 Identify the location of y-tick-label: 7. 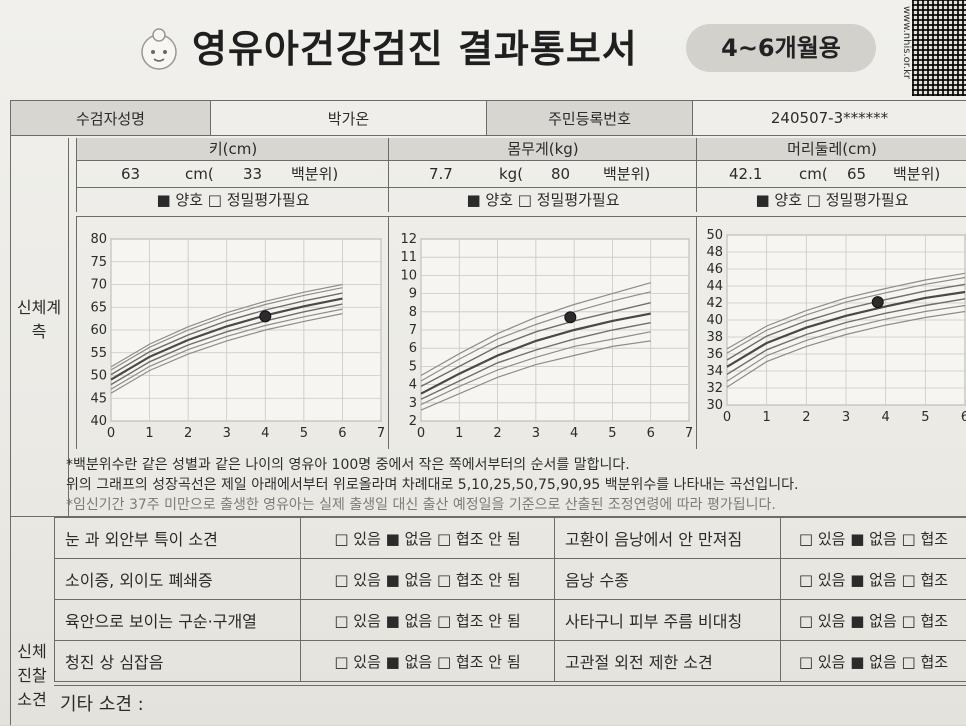
(413, 330).